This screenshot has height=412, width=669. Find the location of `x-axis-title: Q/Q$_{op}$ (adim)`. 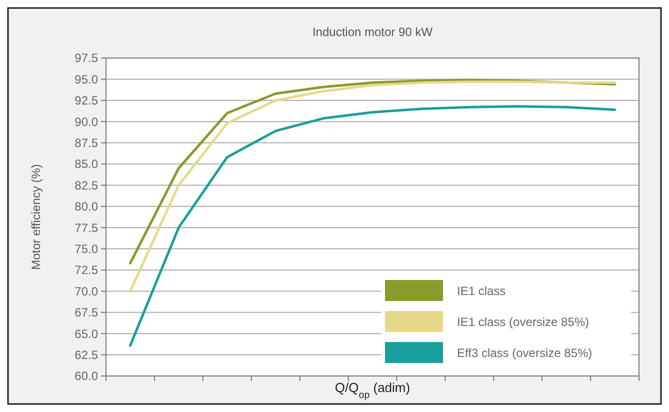

x-axis-title: Q/Q$_{op}$ (adim) is located at coordinates (372, 390).